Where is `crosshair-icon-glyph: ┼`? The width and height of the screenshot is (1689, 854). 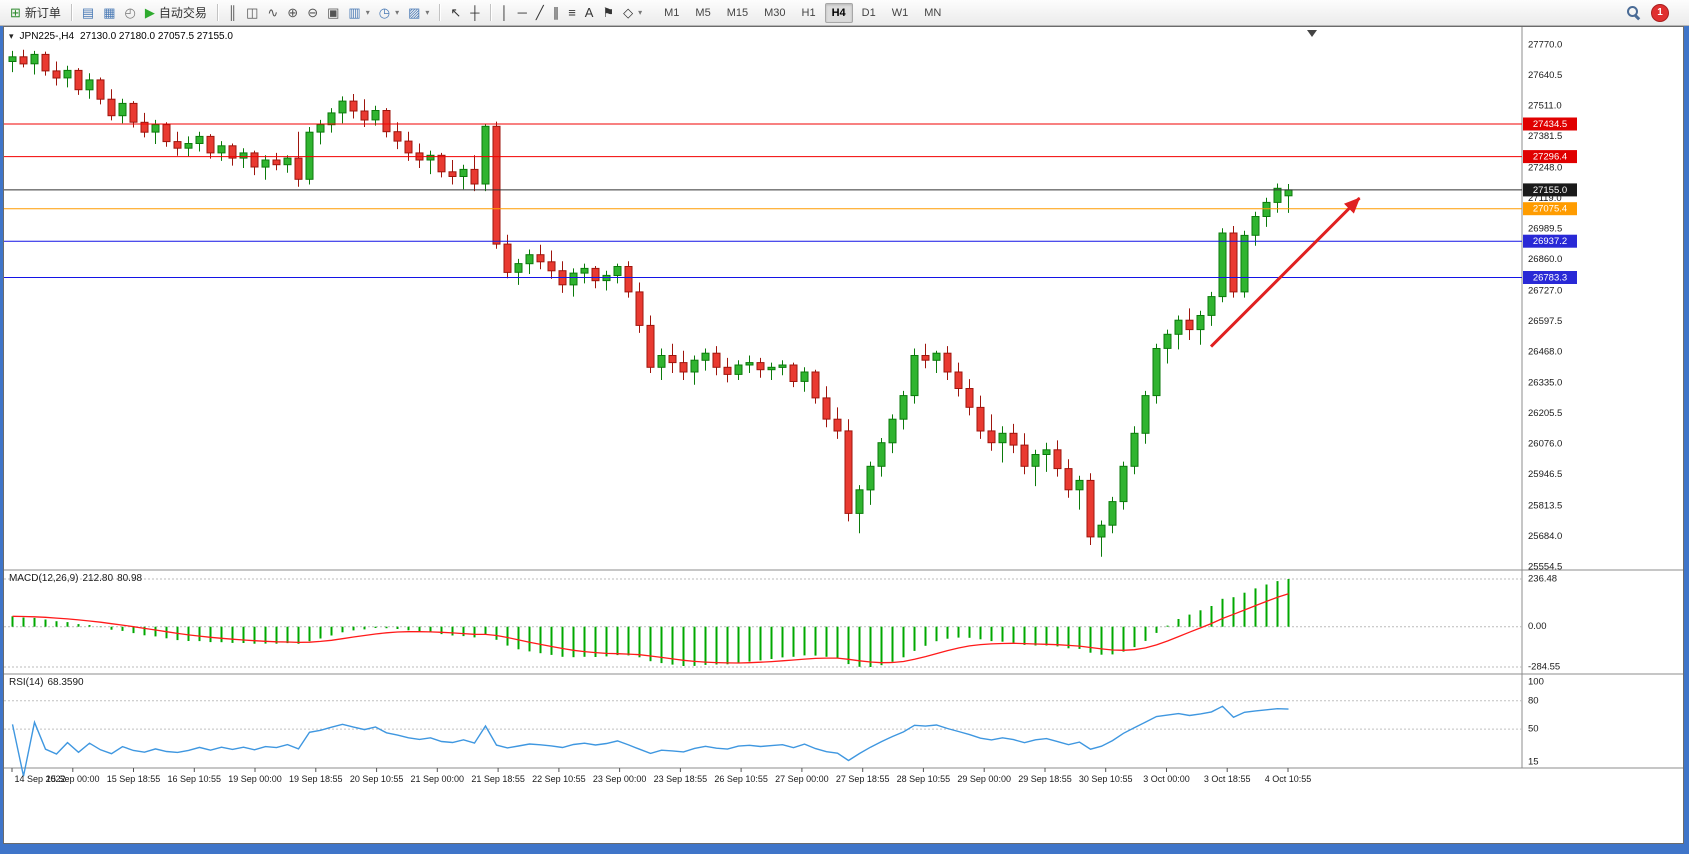
crosshair-icon-glyph: ┼ is located at coordinates (475, 12).